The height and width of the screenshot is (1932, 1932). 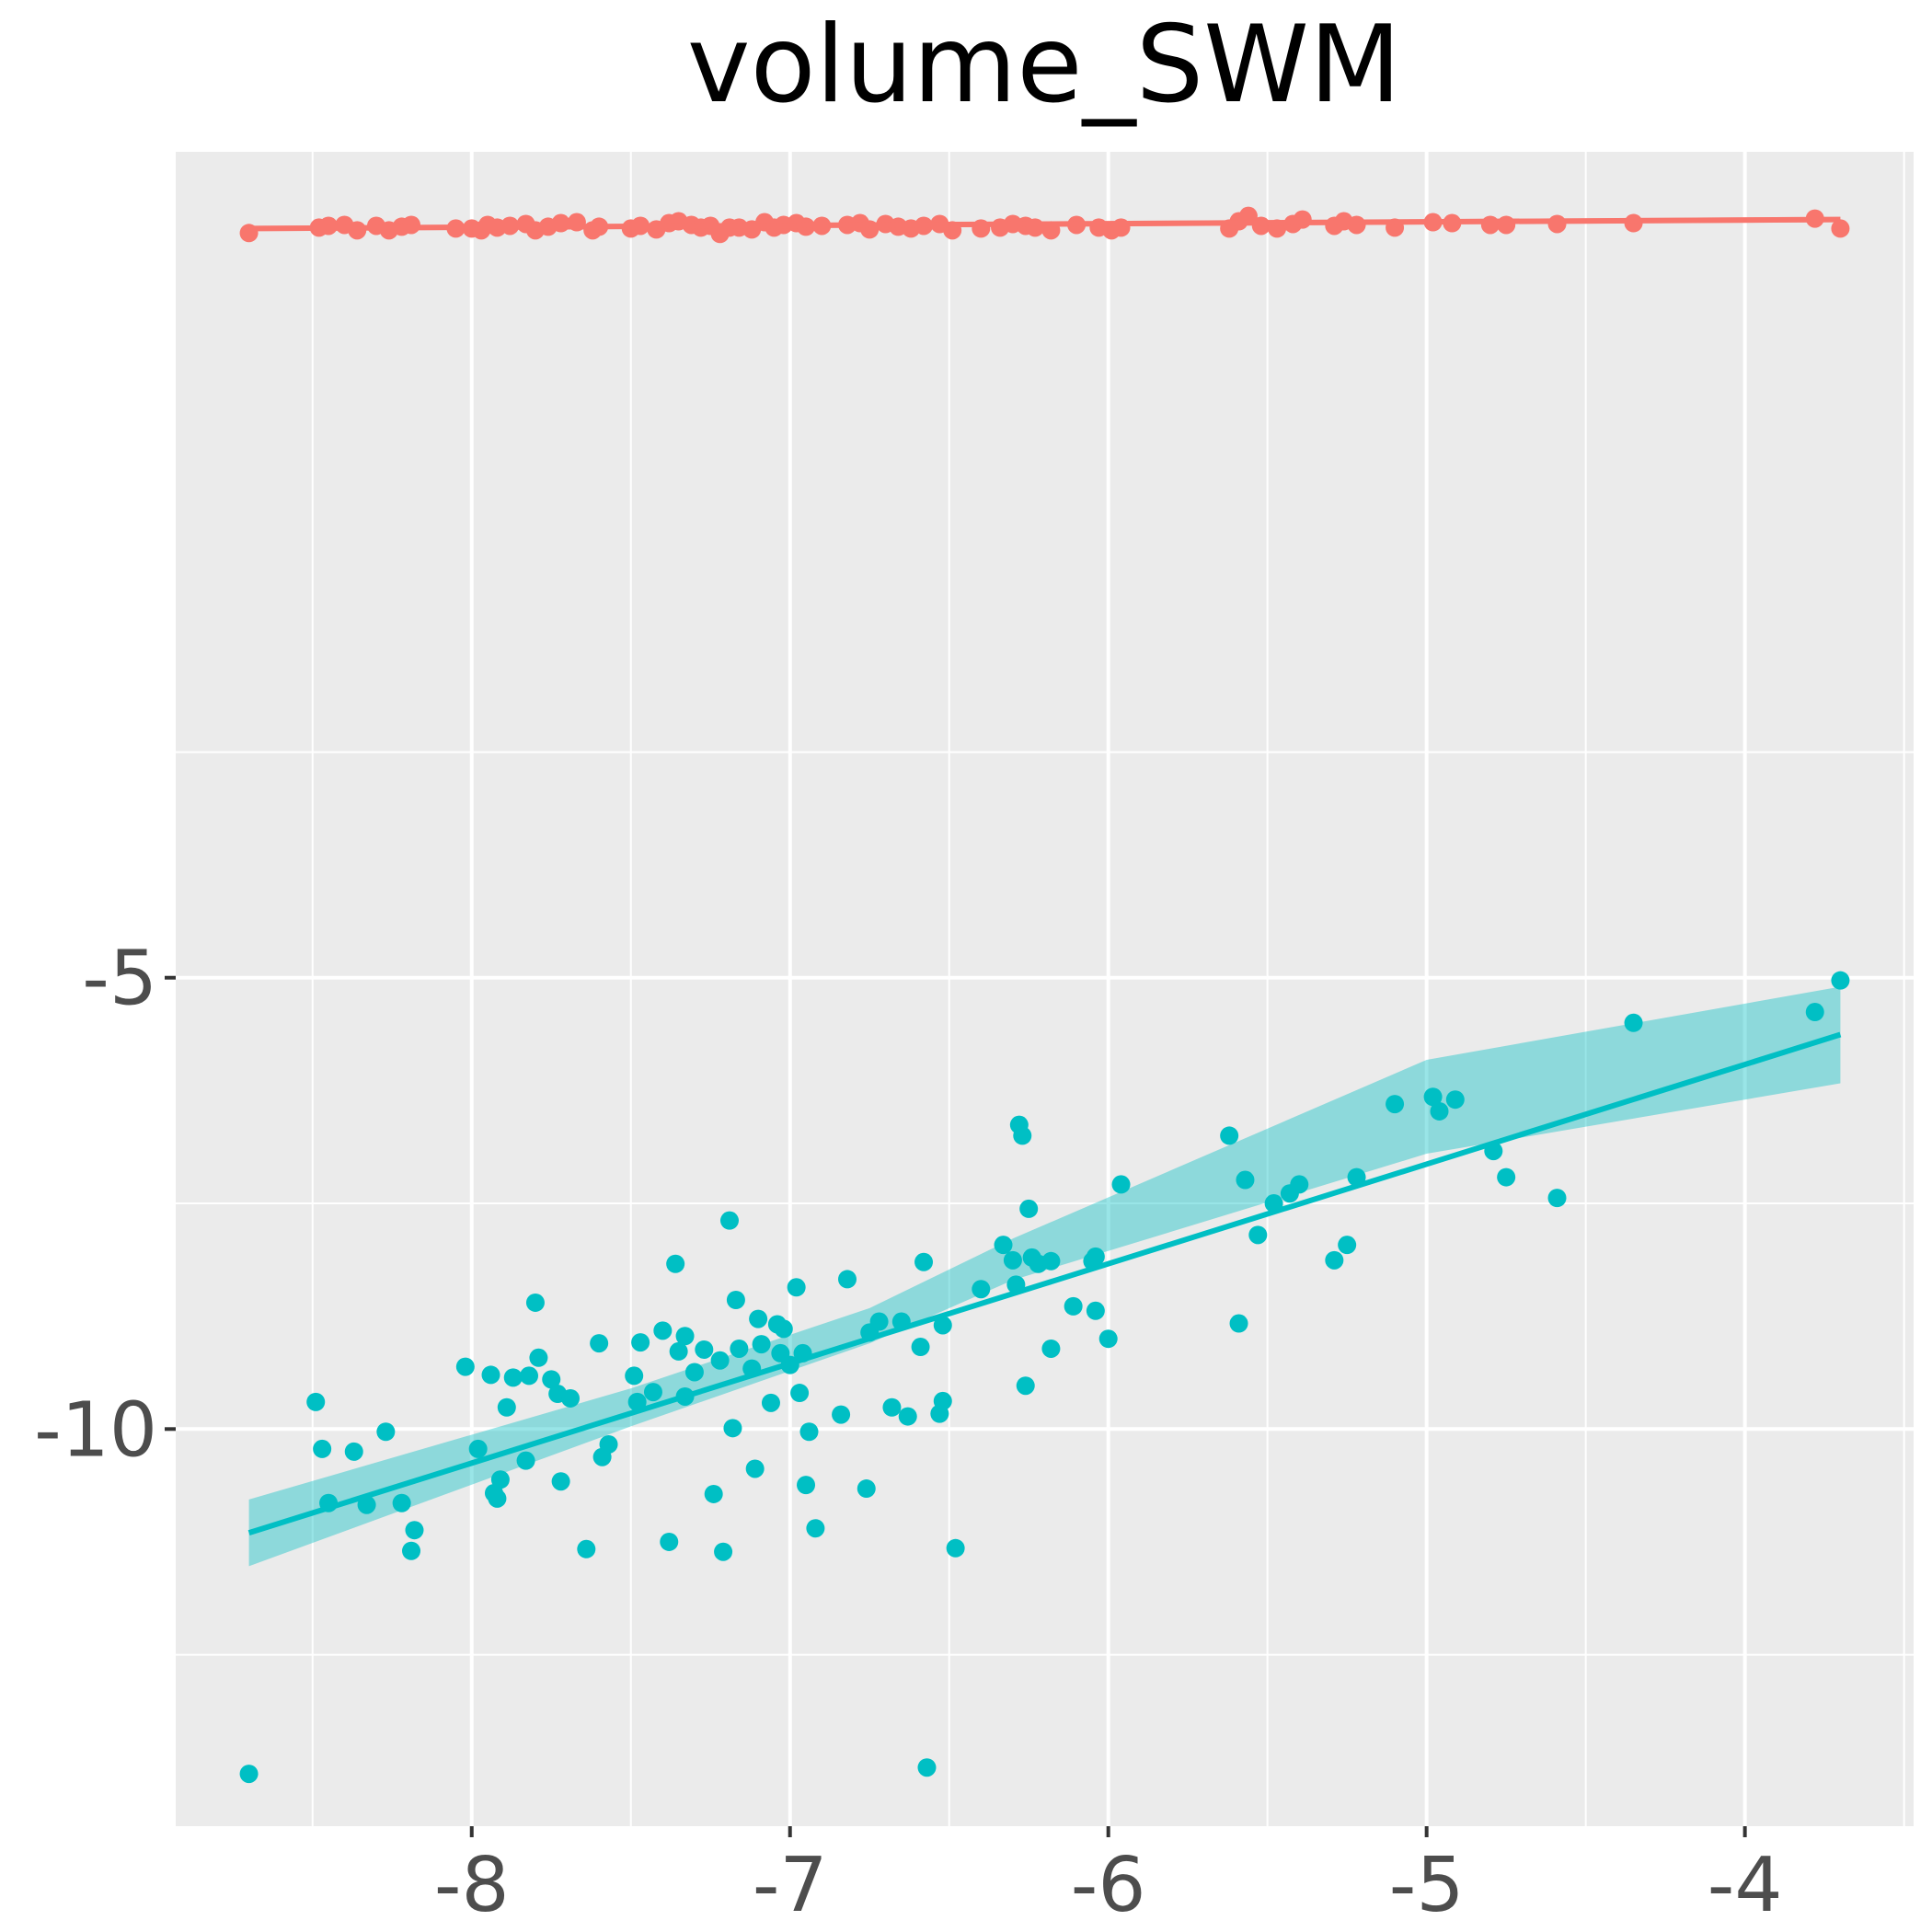 I want to click on x-tick-label: -4, so click(x=1745, y=1886).